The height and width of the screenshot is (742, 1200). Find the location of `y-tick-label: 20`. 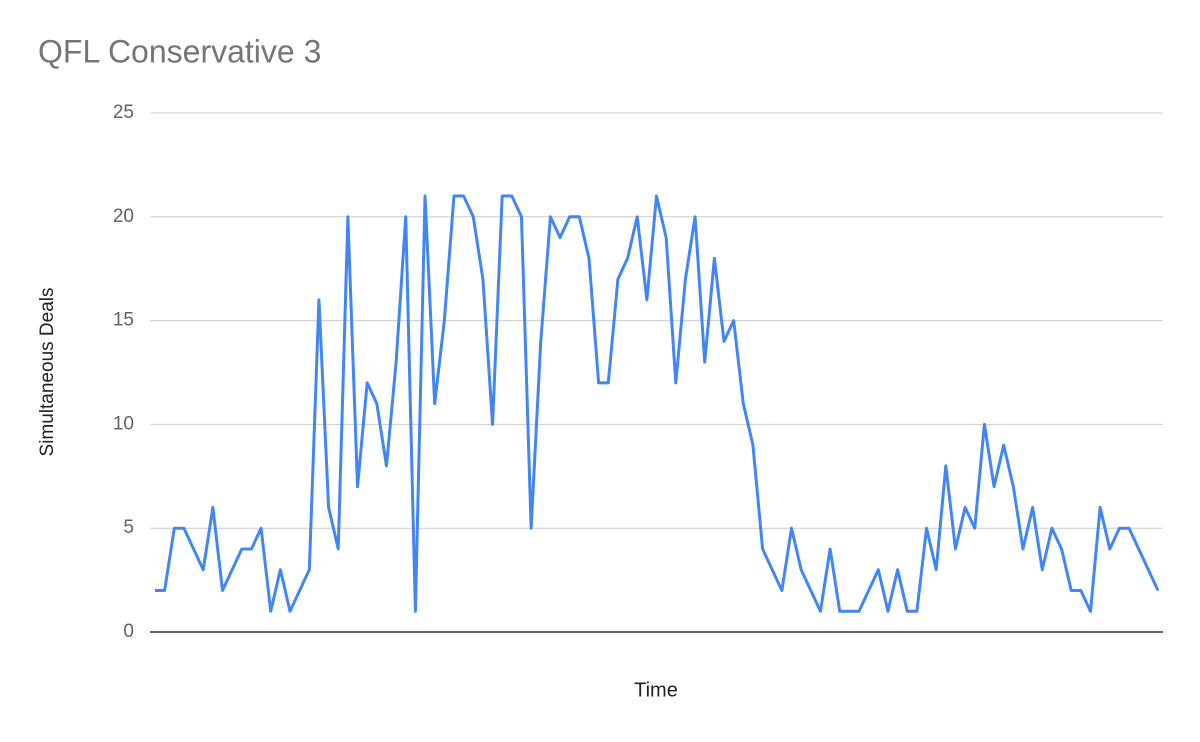

y-tick-label: 20 is located at coordinates (123, 216).